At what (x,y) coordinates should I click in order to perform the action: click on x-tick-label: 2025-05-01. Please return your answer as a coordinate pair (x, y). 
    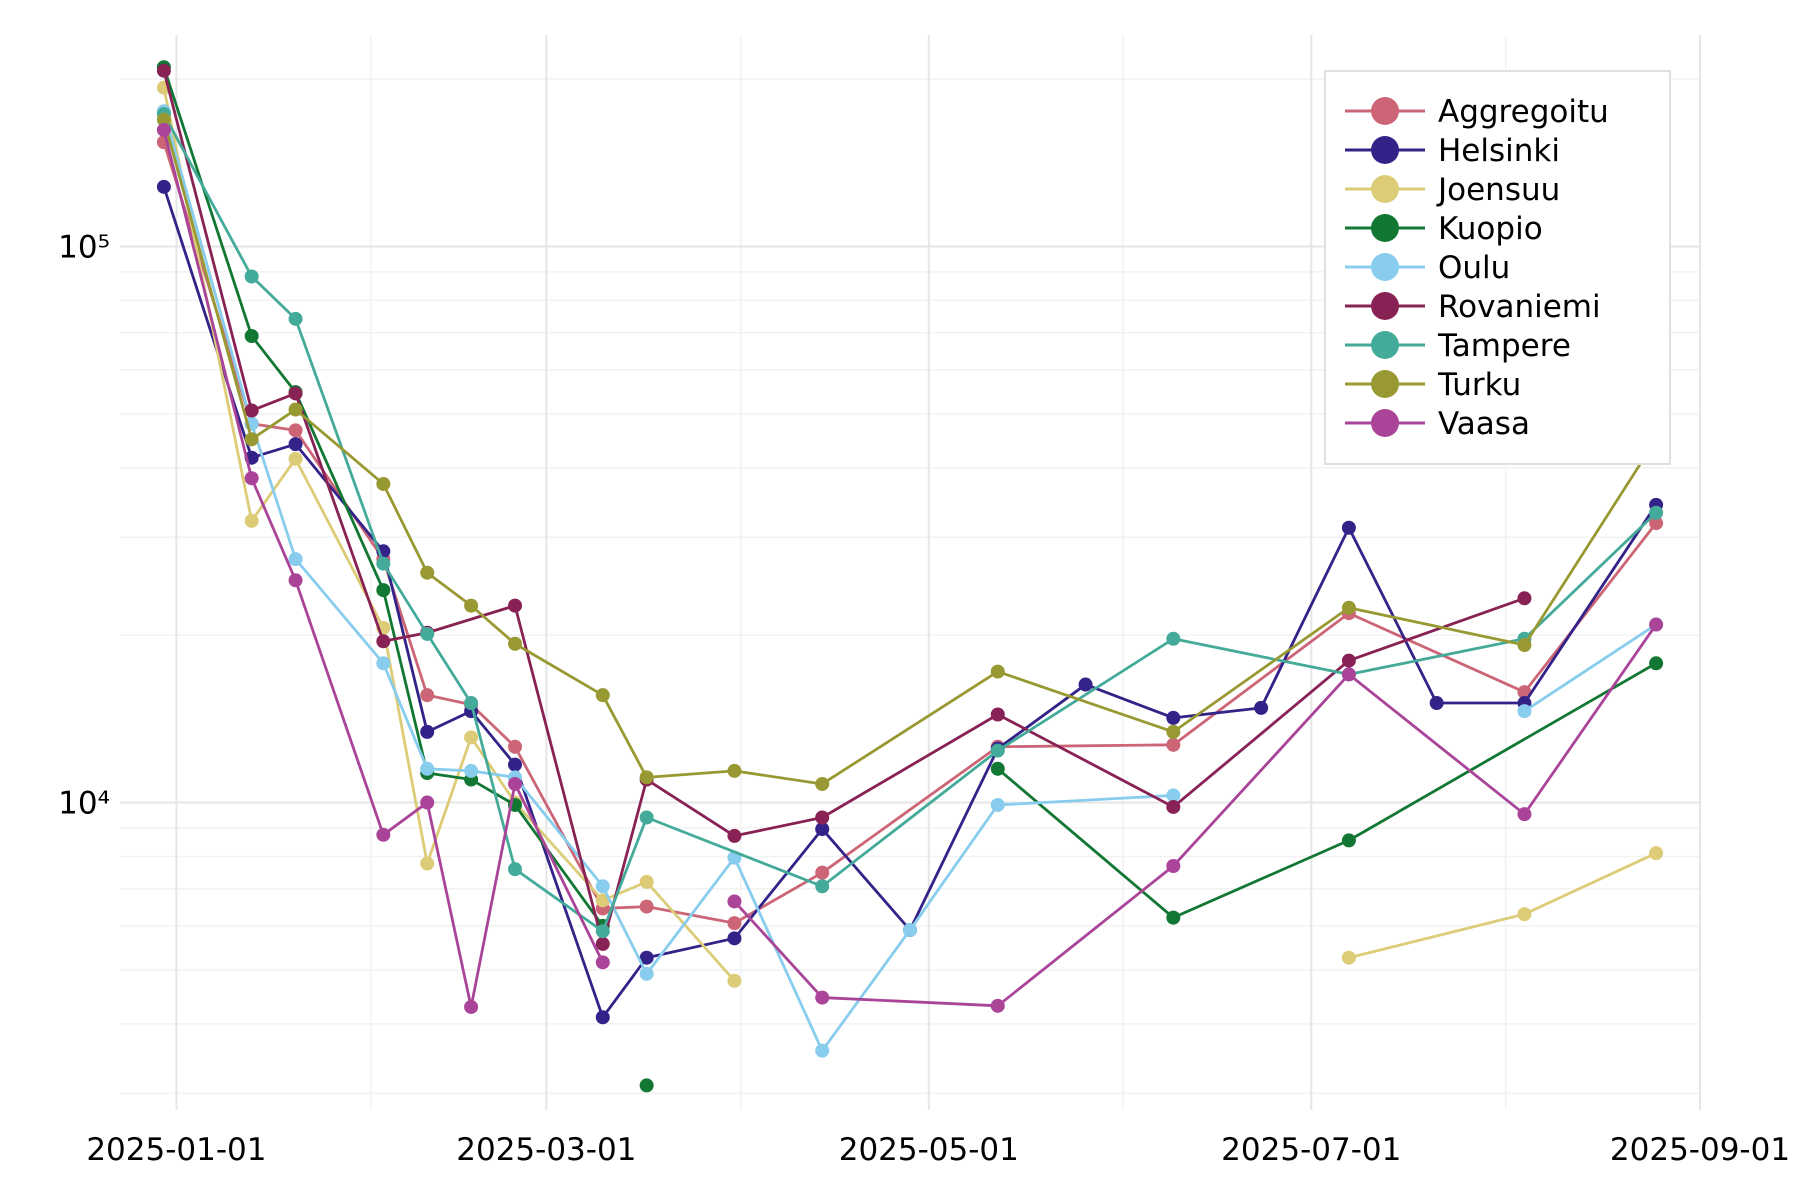
    Looking at the image, I should click on (929, 1150).